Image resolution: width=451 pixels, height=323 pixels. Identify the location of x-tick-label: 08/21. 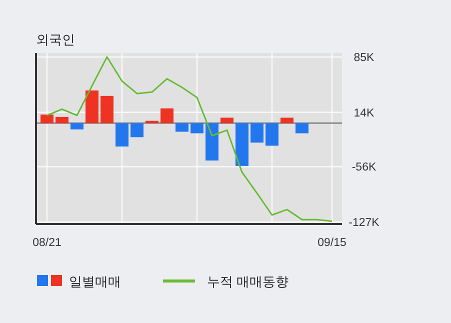
(47, 243).